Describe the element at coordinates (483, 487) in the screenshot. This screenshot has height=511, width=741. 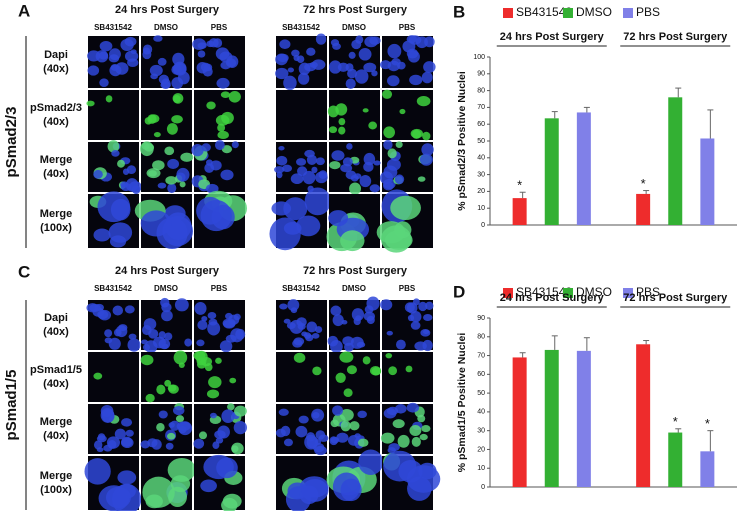
I see `y-tick-label: 0` at that location.